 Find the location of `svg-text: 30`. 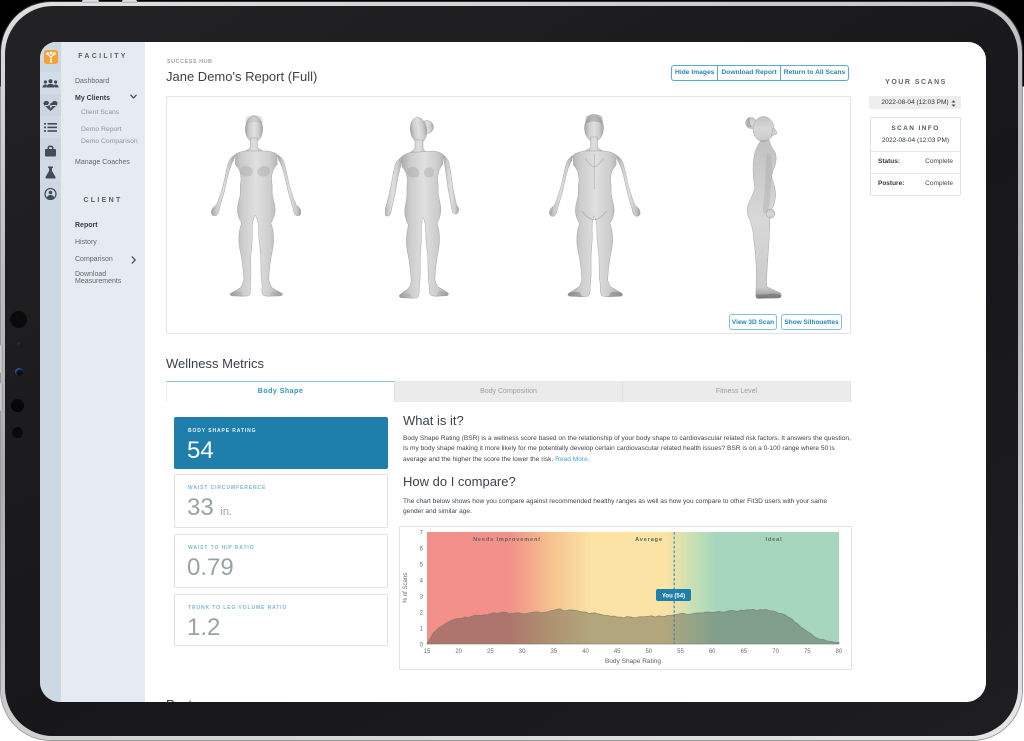

svg-text: 30 is located at coordinates (522, 652).